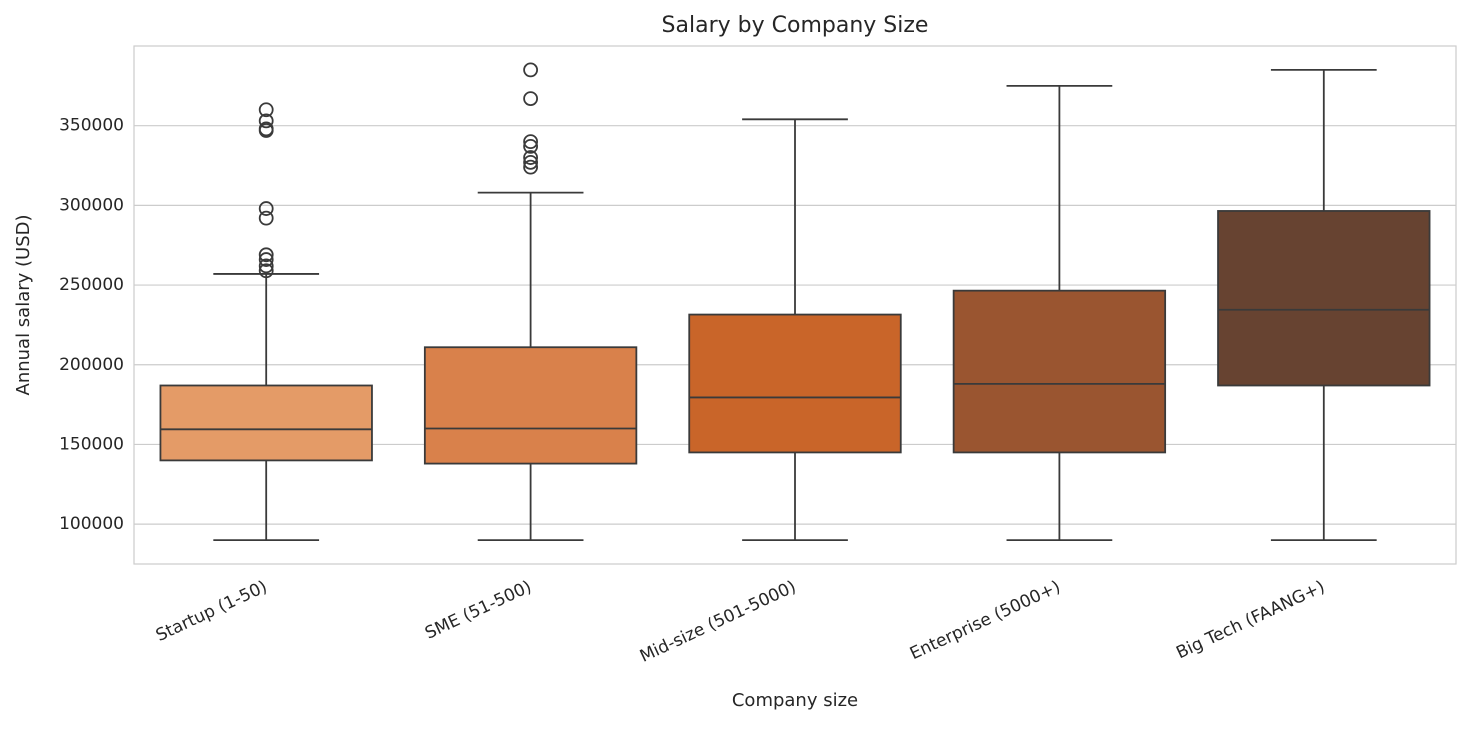  What do you see at coordinates (795, 25) in the screenshot?
I see `chart-title: Salary by Company Size` at bounding box center [795, 25].